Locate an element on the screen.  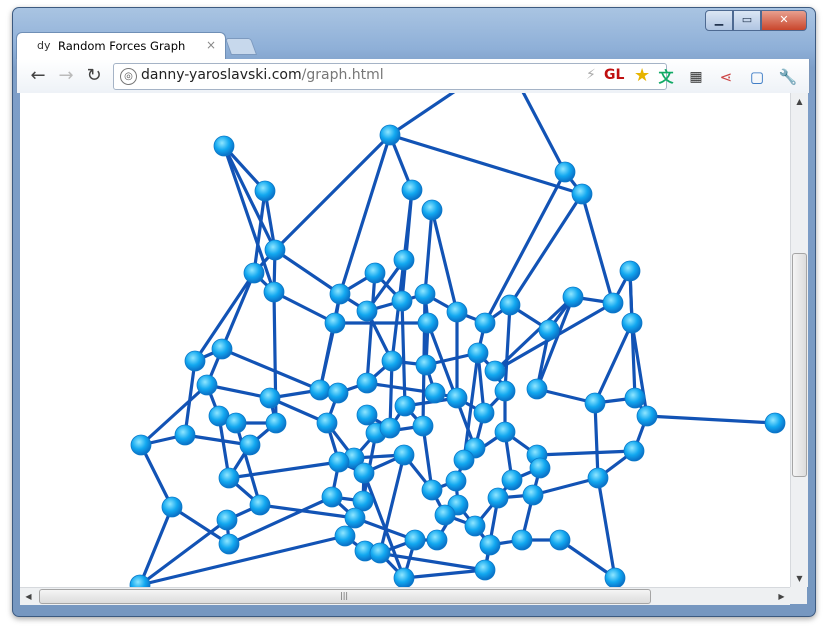
minimize-button: ▁ is located at coordinates (719, 20).